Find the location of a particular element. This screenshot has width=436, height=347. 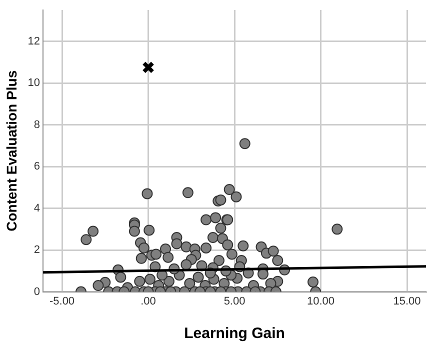

y-tick-label: 12 is located at coordinates (34, 41).